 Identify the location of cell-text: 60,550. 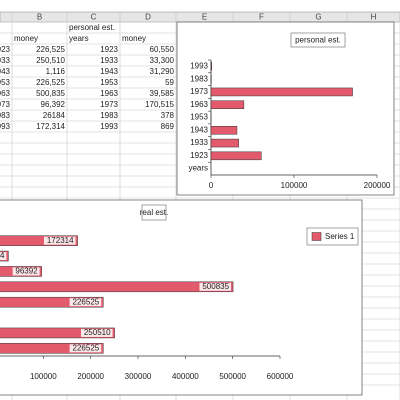
(162, 49).